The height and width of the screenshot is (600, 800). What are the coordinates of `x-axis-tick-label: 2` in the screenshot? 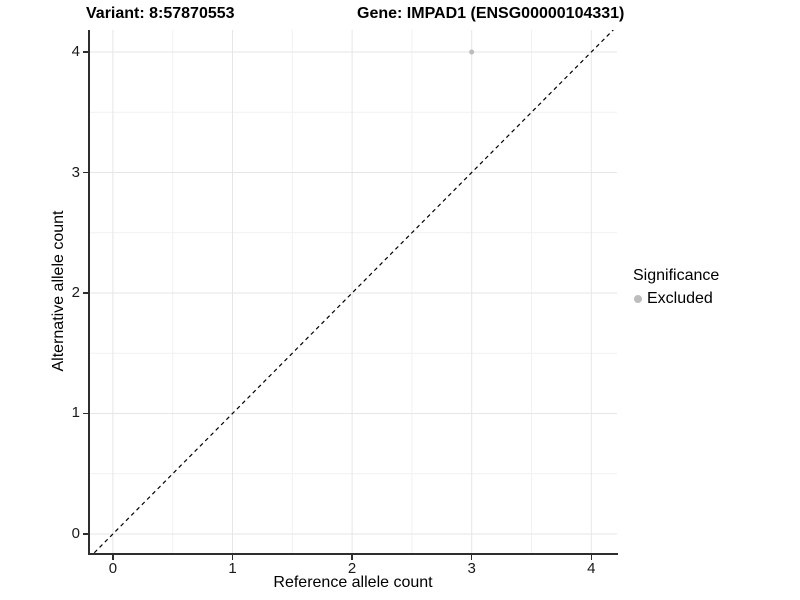 It's located at (352, 568).